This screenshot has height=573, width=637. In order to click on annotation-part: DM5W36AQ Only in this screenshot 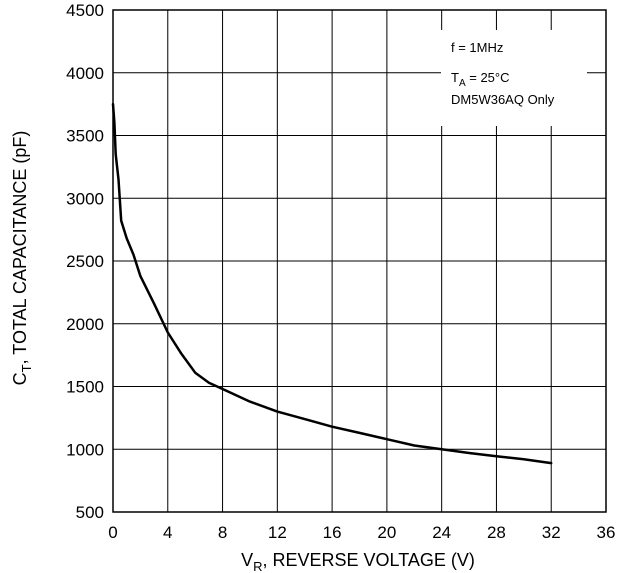, I will do `click(503, 99)`.